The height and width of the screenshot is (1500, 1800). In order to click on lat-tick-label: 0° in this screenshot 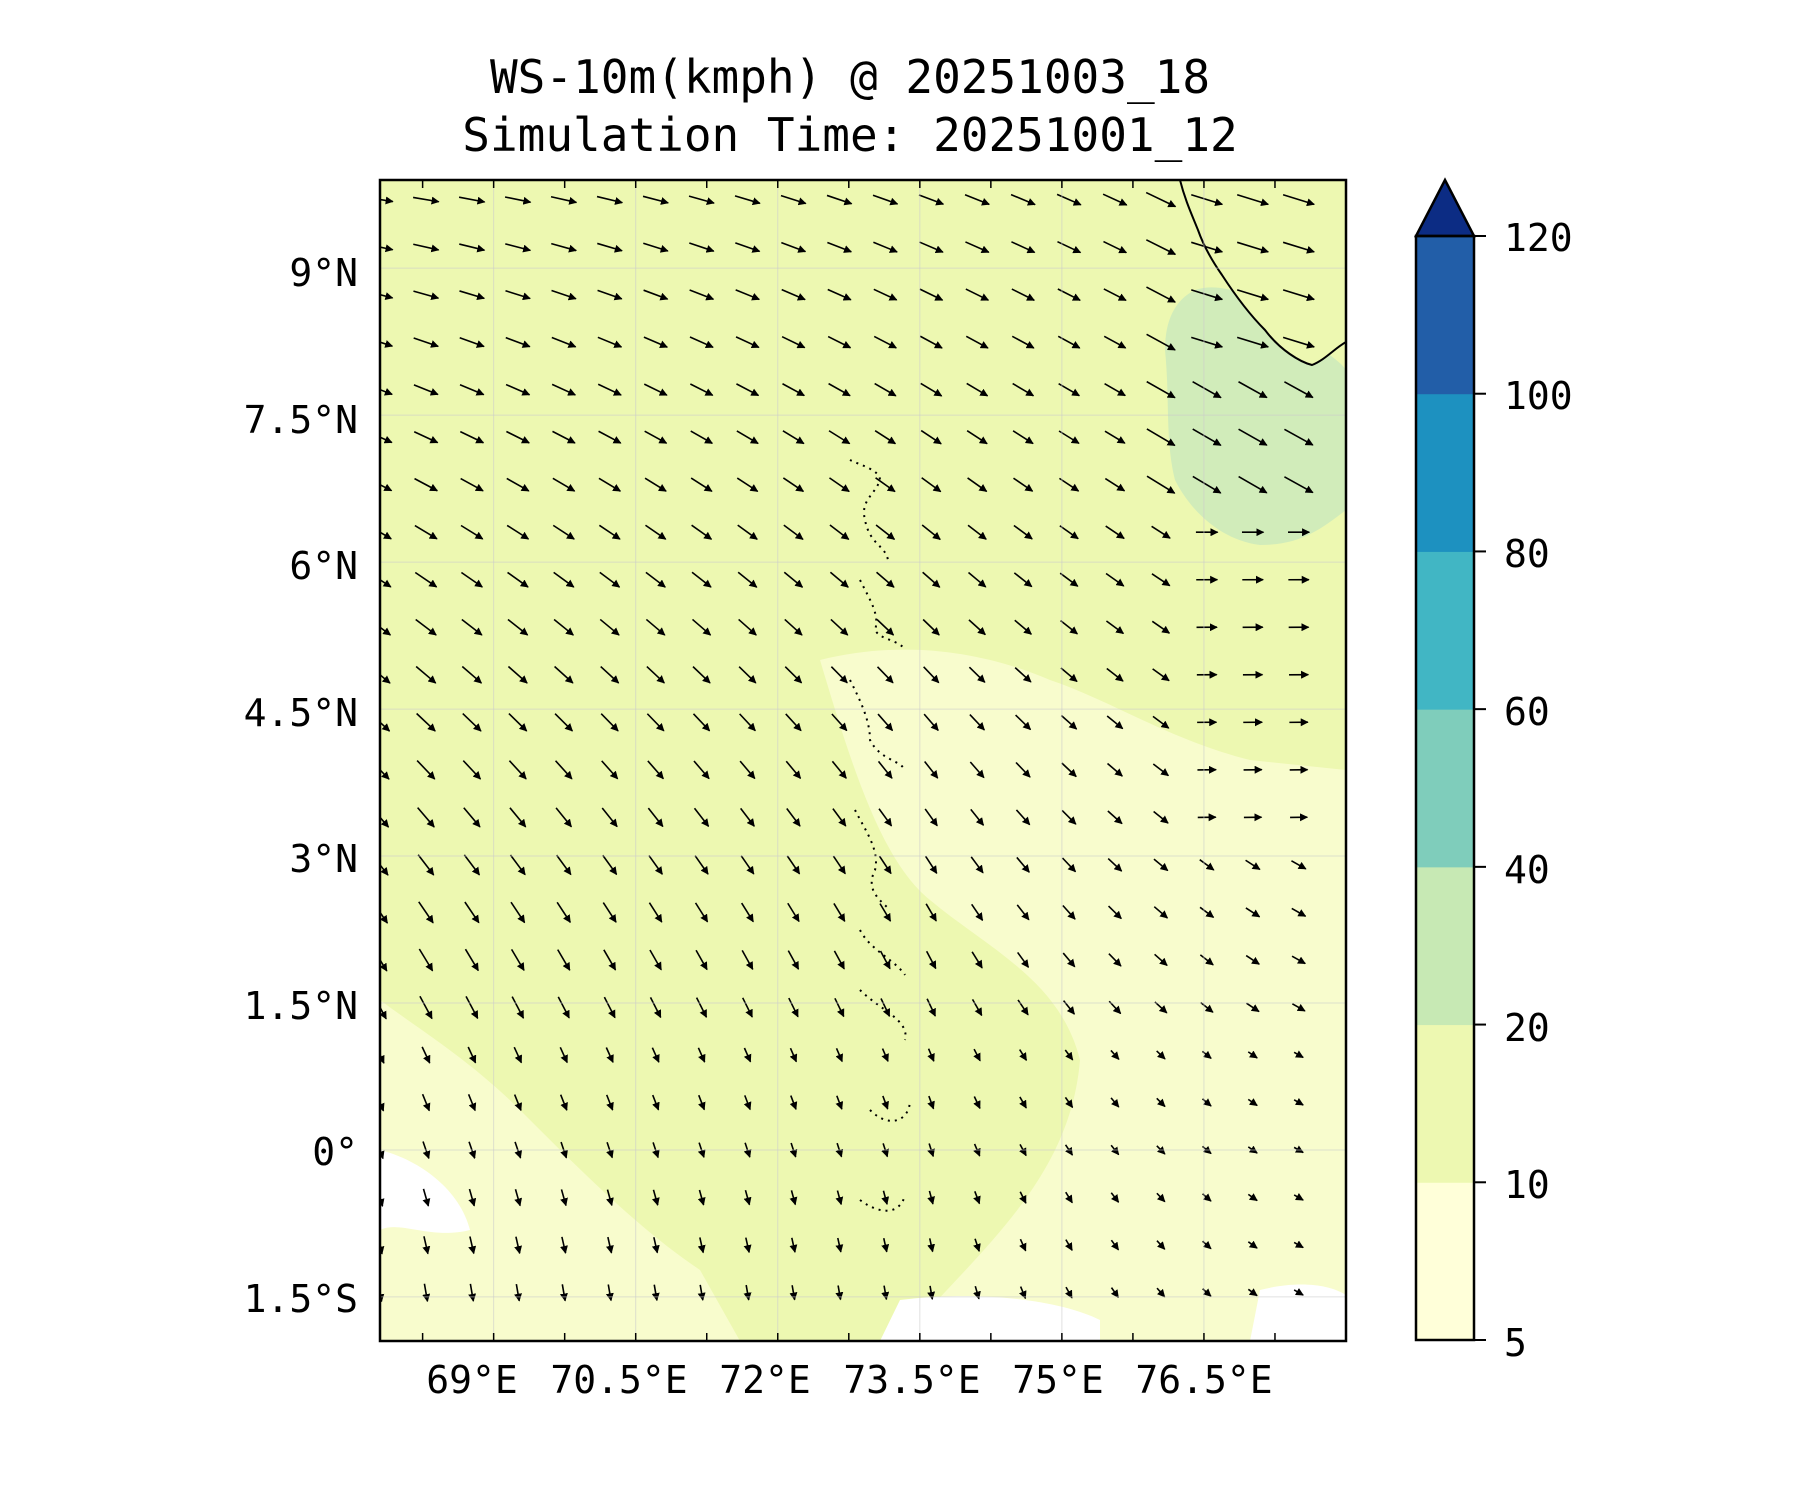, I will do `click(335, 1152)`.